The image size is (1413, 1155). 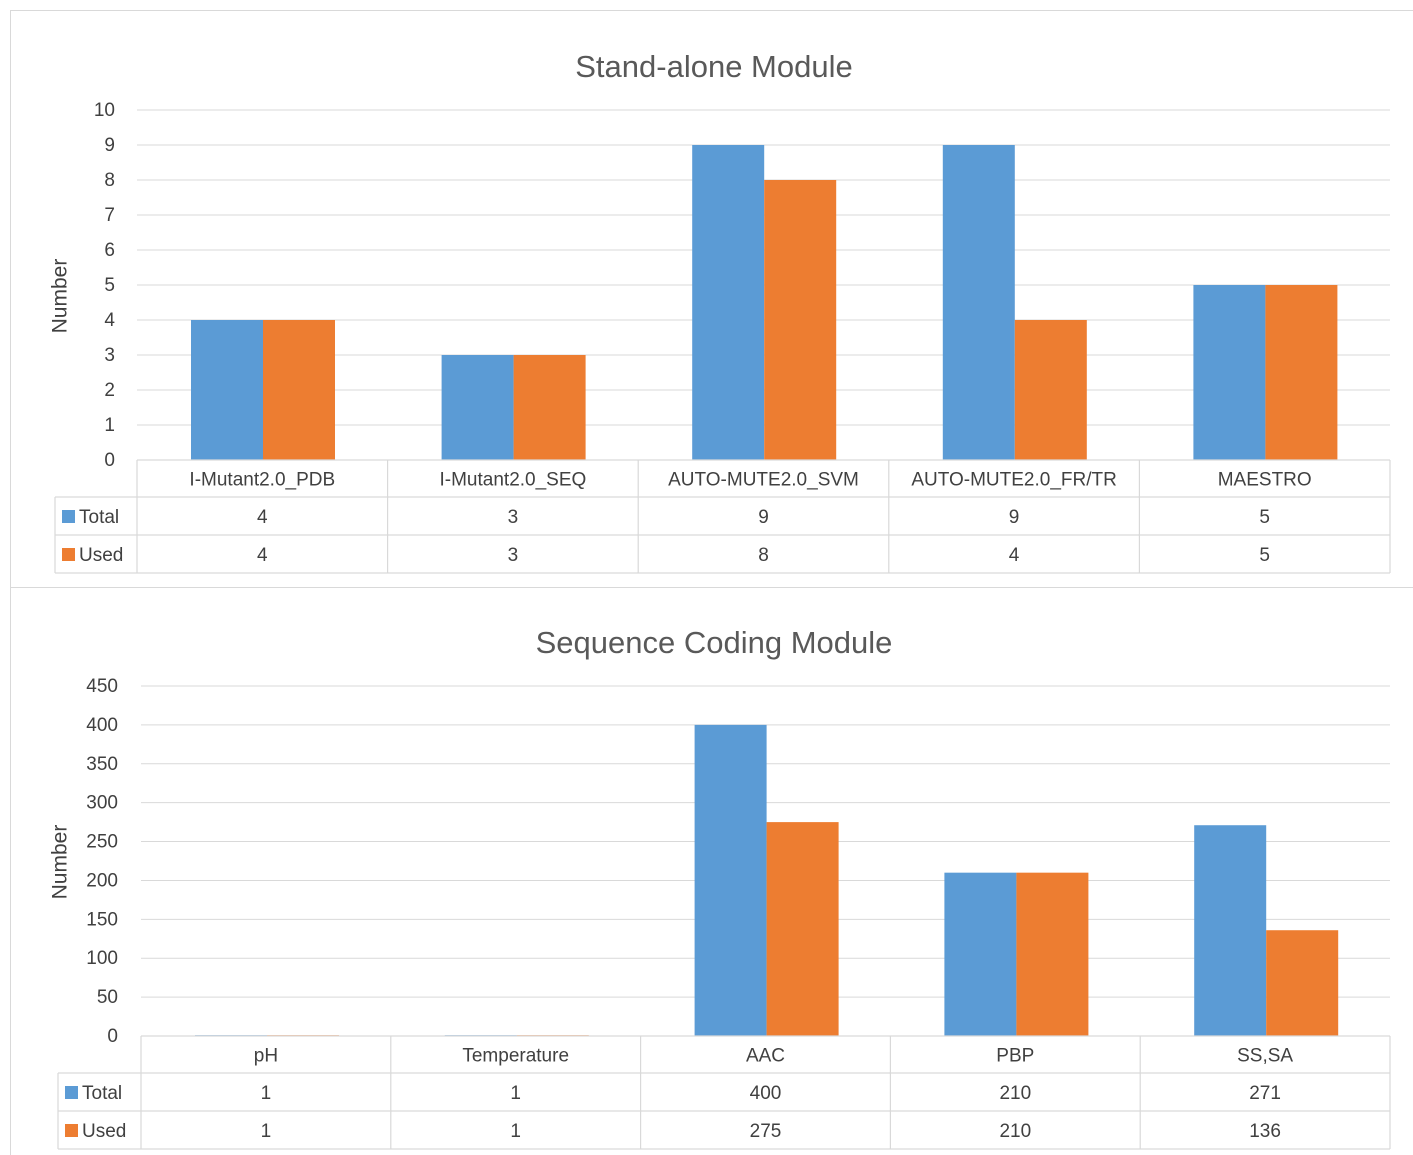 What do you see at coordinates (109, 180) in the screenshot?
I see `y-tick-label: 8` at bounding box center [109, 180].